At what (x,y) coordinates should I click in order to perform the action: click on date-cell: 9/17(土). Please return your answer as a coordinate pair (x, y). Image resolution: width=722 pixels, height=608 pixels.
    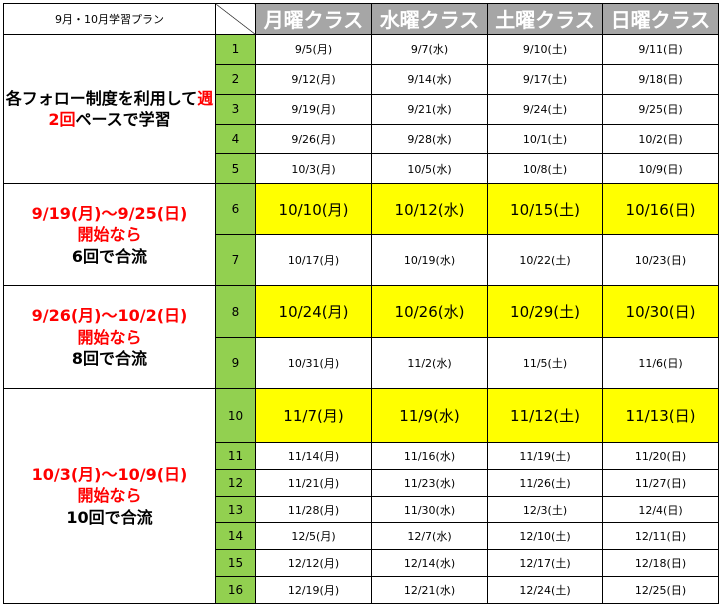
    Looking at the image, I should click on (545, 79).